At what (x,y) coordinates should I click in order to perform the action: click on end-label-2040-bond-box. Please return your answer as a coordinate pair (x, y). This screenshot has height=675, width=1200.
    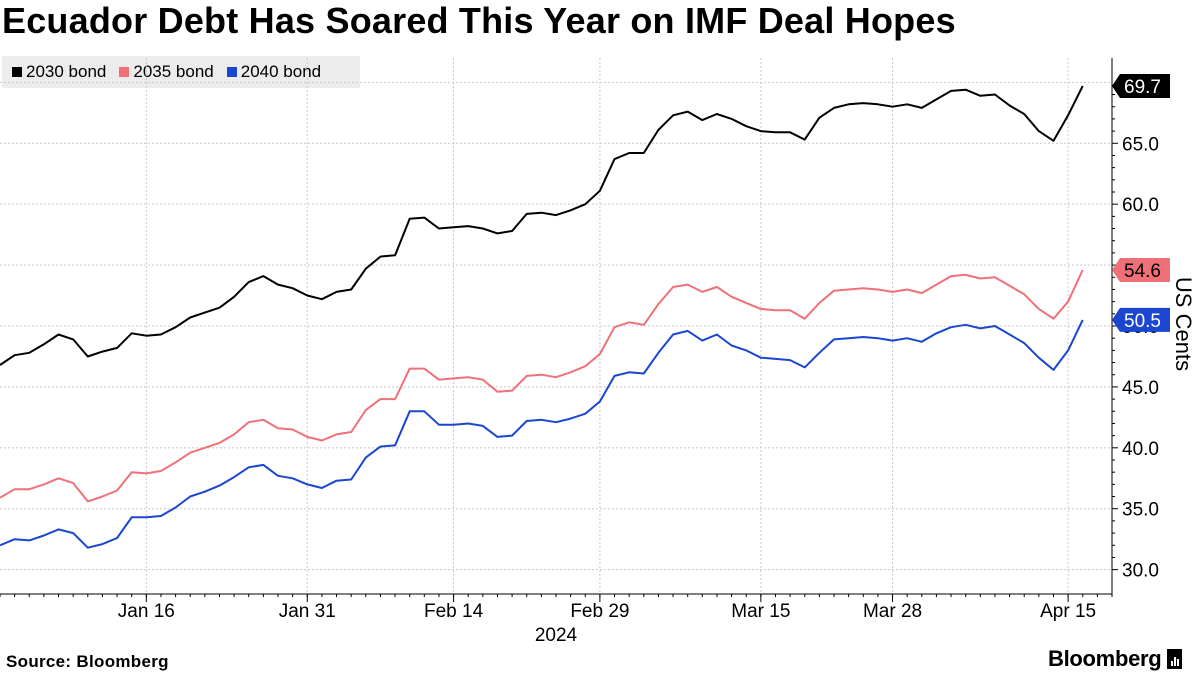
    Looking at the image, I should click on (1141, 319).